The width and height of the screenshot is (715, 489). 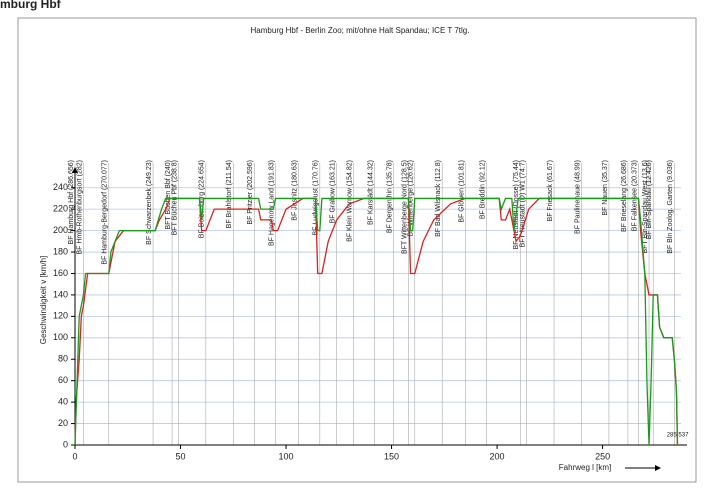 What do you see at coordinates (60, 337) in the screenshot?
I see `y-tick-label: 100` at bounding box center [60, 337].